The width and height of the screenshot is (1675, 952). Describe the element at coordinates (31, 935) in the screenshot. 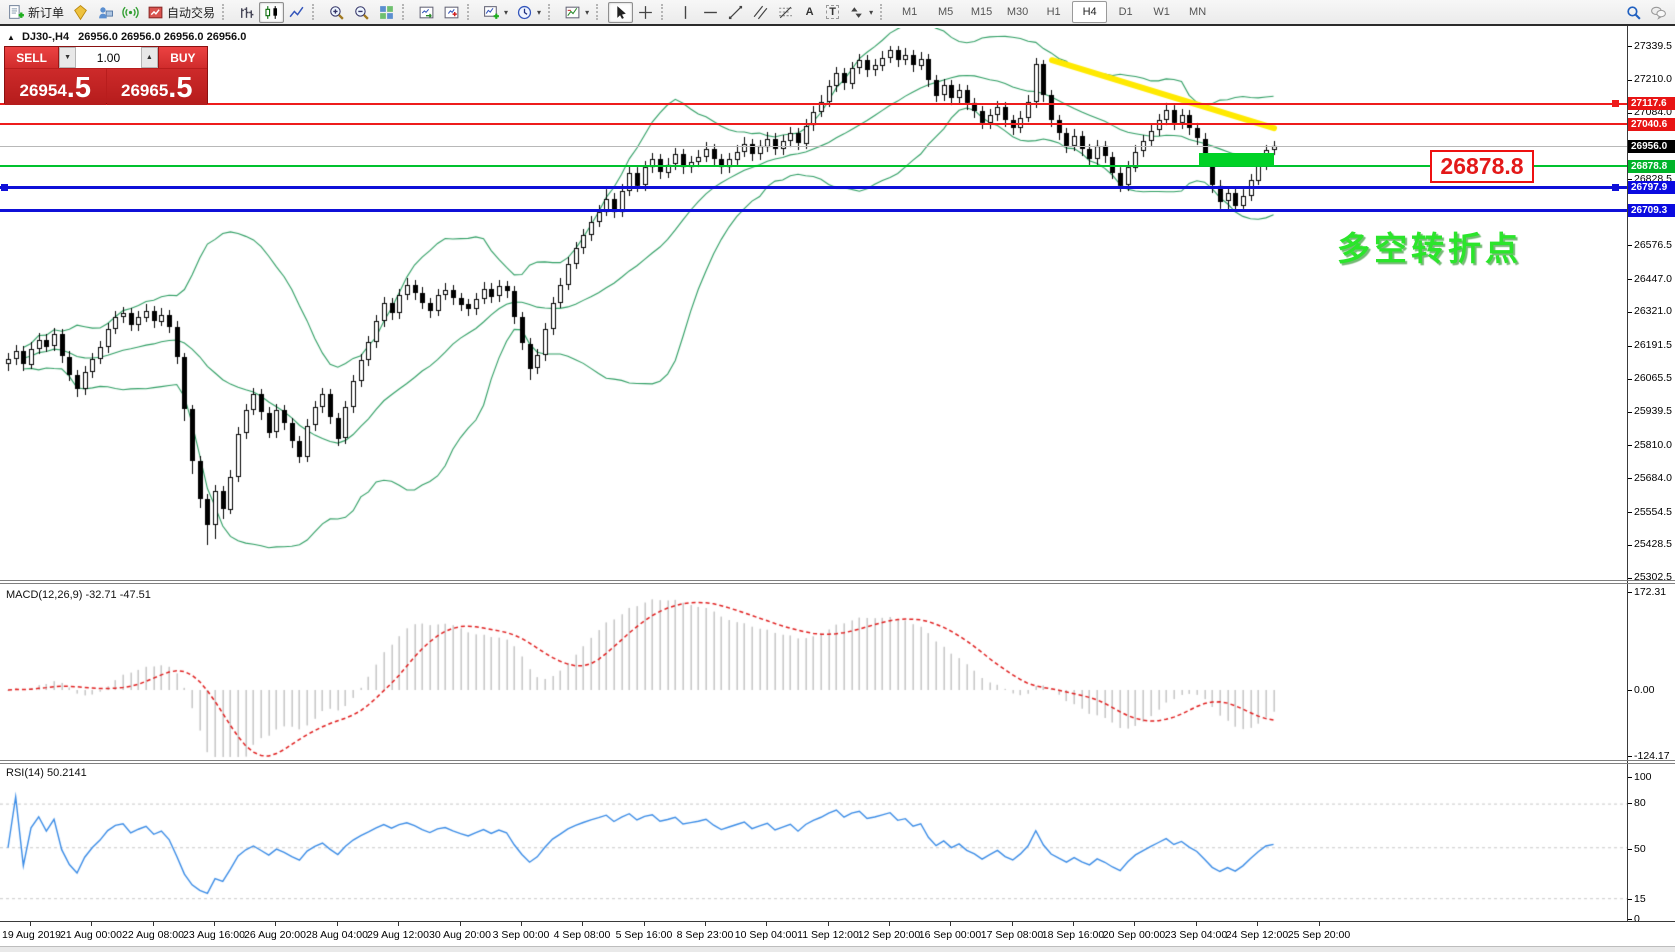

I see `time-label: 19 Aug 2019` at that location.